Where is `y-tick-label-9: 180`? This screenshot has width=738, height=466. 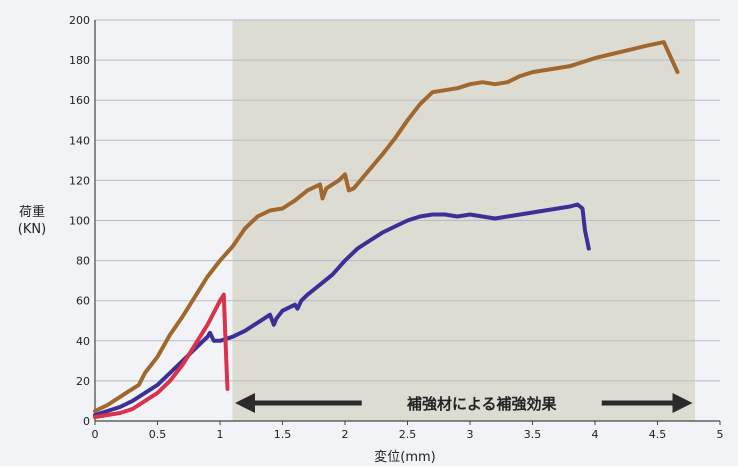 y-tick-label-9: 180 is located at coordinates (79, 60).